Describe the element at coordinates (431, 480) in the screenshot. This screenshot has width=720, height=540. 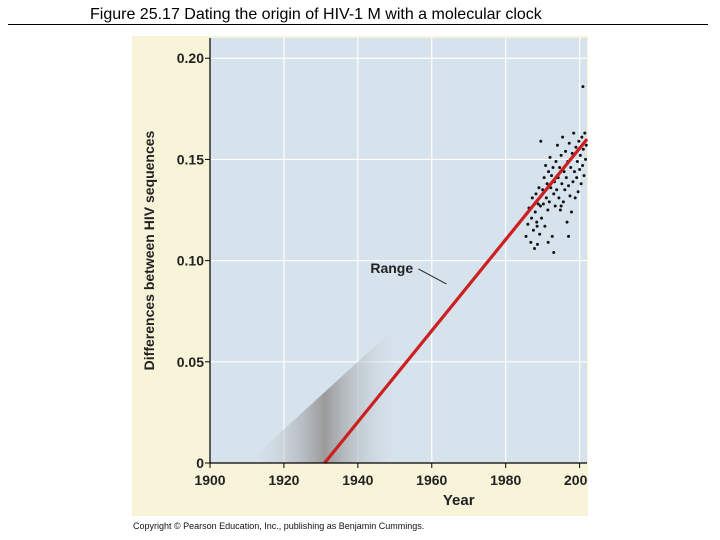
I see `x-tick-label: 1960` at that location.